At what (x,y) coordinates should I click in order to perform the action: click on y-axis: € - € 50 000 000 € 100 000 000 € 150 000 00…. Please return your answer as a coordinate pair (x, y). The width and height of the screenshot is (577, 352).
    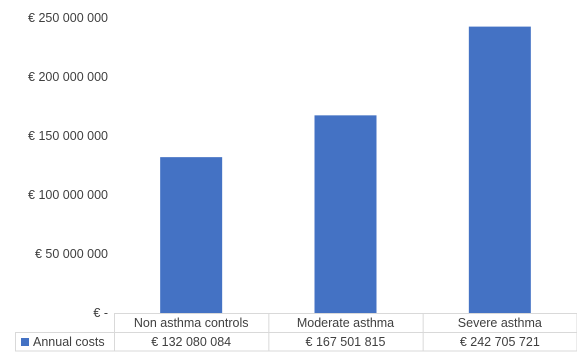
    Looking at the image, I should click on (68, 165).